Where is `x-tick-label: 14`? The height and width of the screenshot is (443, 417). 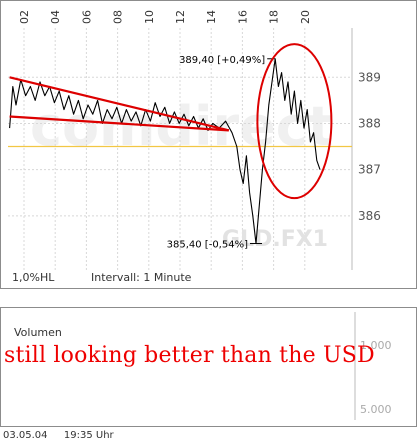 x-tick-label: 14 is located at coordinates (211, 17).